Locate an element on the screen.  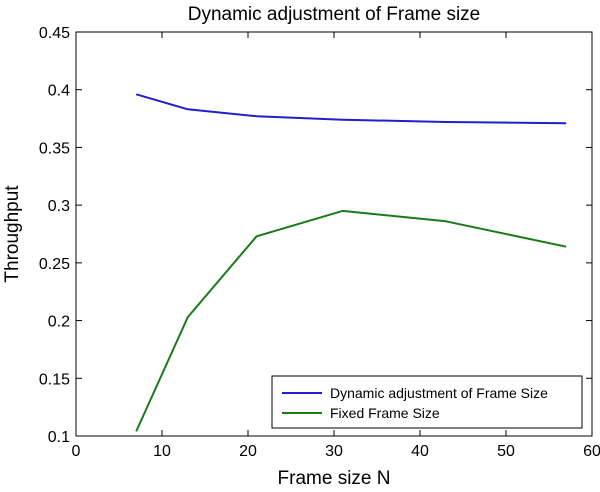
y-tick-label: 0.4 is located at coordinates (59, 91).